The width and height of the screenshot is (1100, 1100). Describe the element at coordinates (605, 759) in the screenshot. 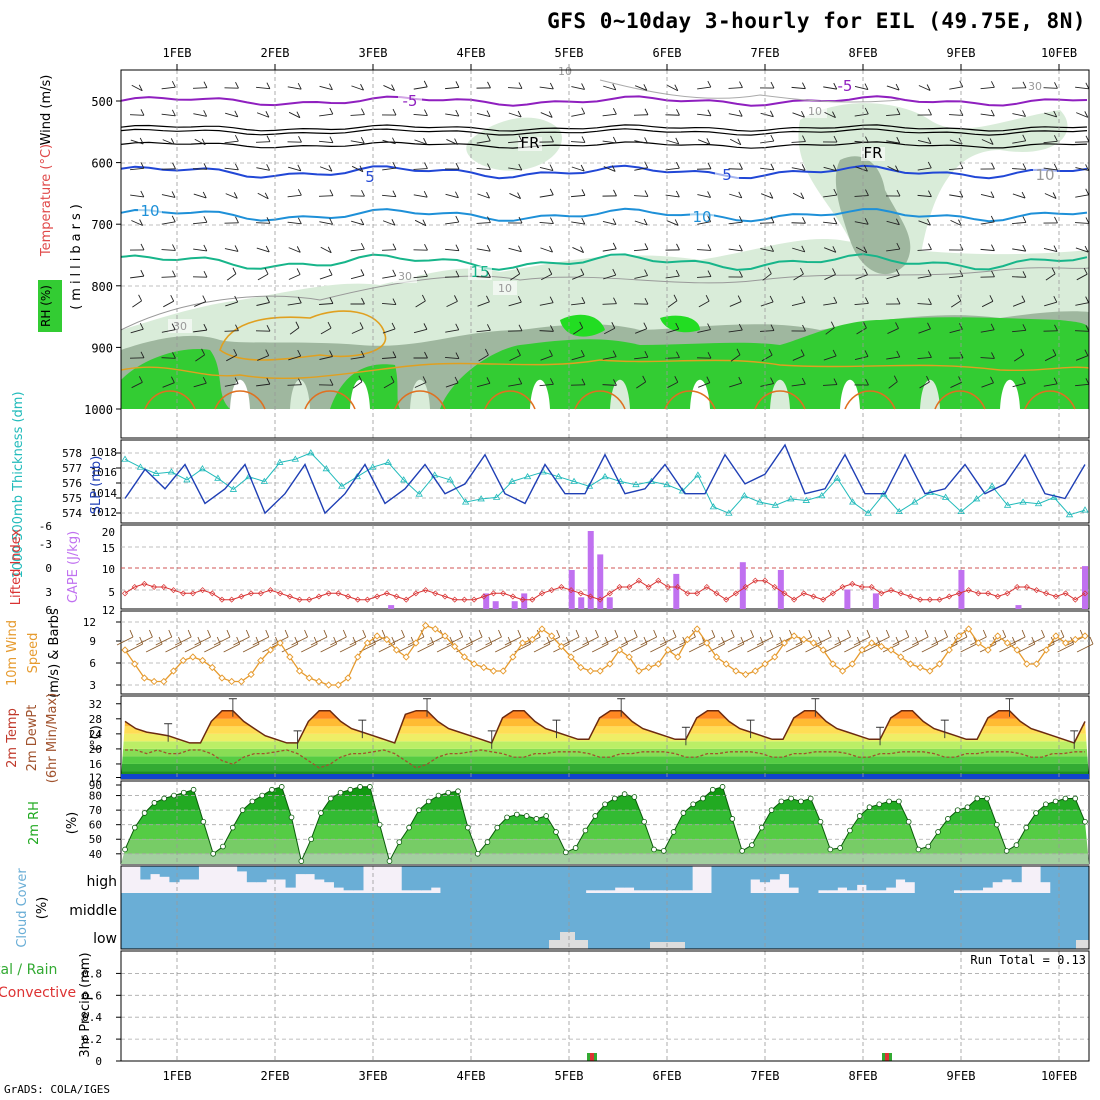

I see `dewpoint-line` at that location.